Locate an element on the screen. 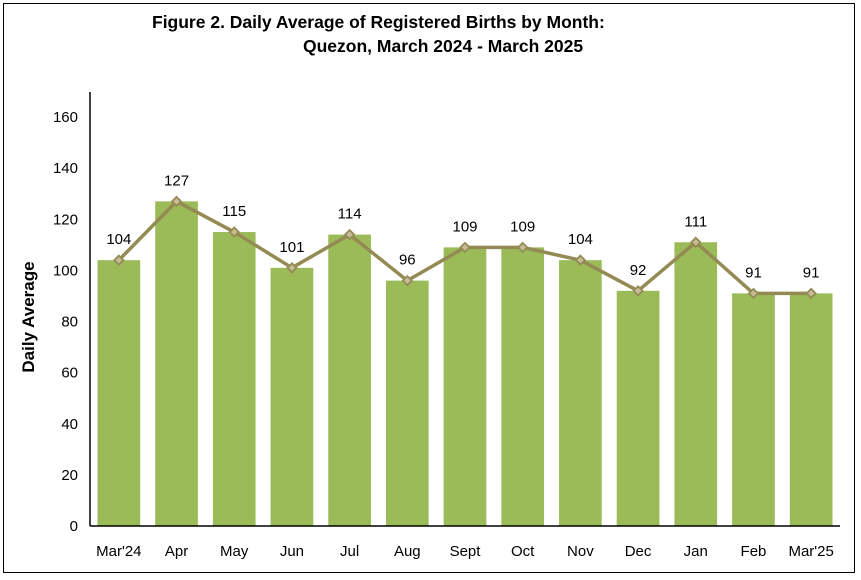 The width and height of the screenshot is (861, 580). y-tick-label: 140 is located at coordinates (65, 168).